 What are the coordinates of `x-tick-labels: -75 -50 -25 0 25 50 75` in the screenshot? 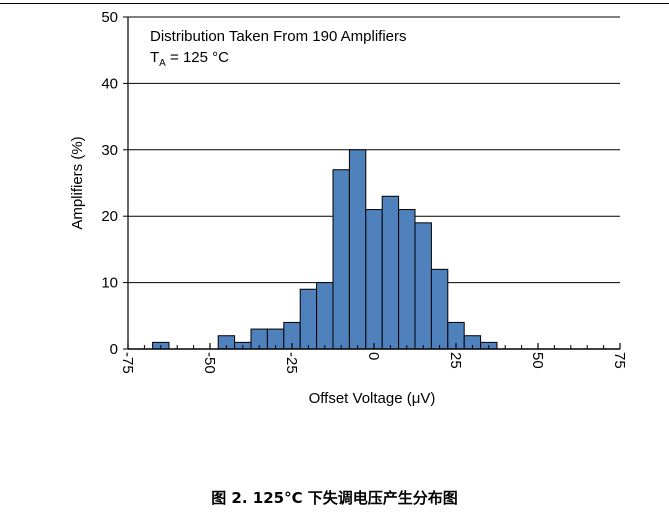 It's located at (373, 363).